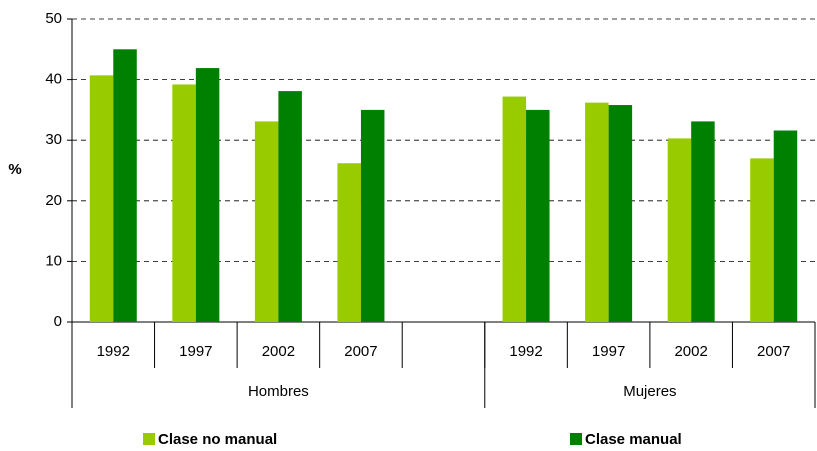 This screenshot has width=817, height=451. Describe the element at coordinates (53, 139) in the screenshot. I see `y-tick-label: 30` at that location.